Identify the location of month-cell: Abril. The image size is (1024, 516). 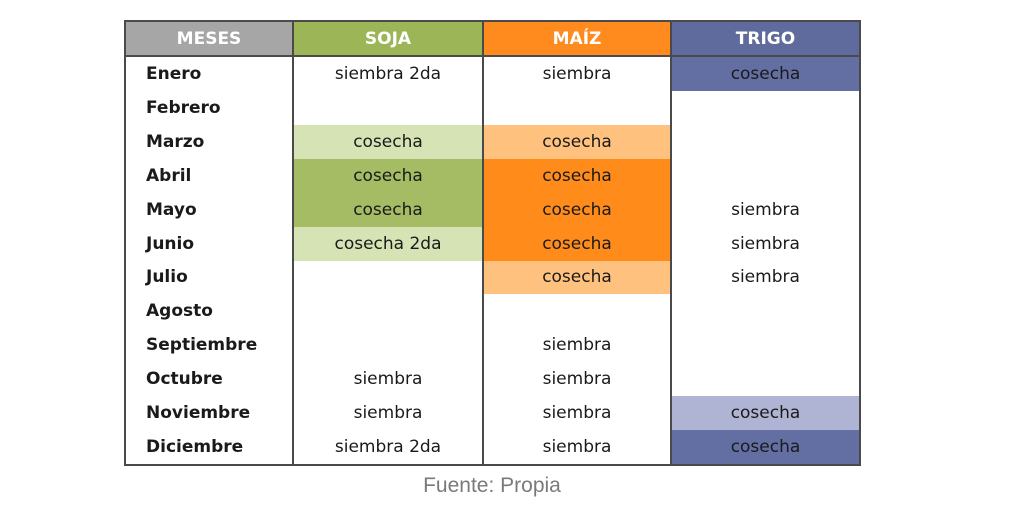
(210, 175).